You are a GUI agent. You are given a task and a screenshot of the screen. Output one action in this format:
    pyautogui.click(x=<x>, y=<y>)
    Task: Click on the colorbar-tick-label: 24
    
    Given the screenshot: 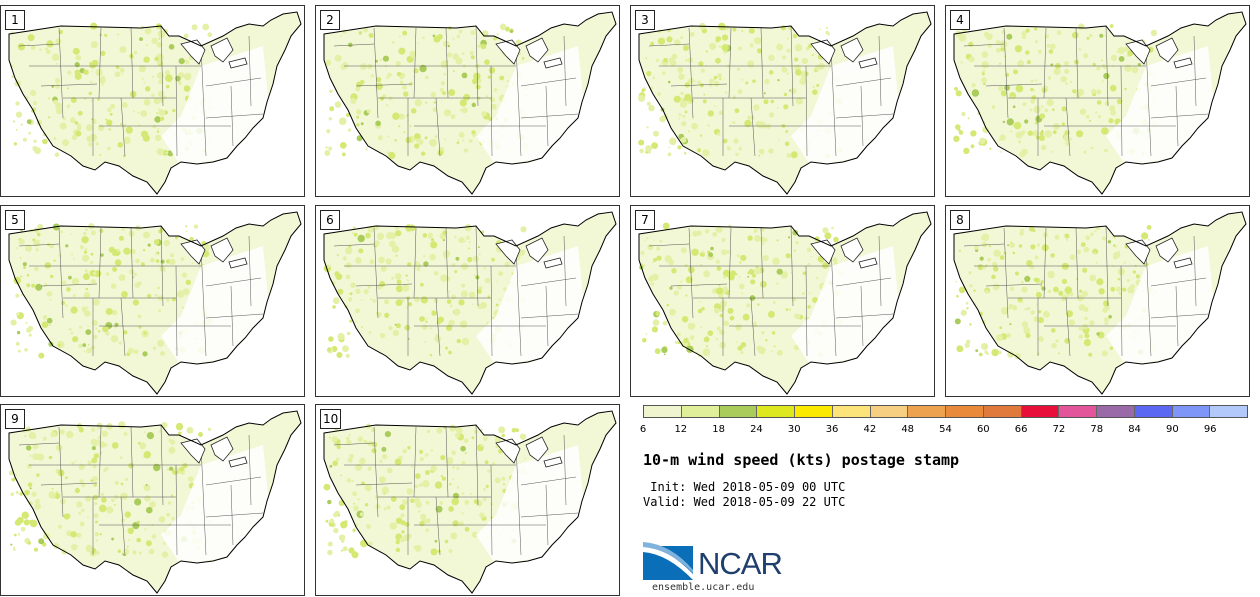 What is the action you would take?
    pyautogui.click(x=756, y=429)
    